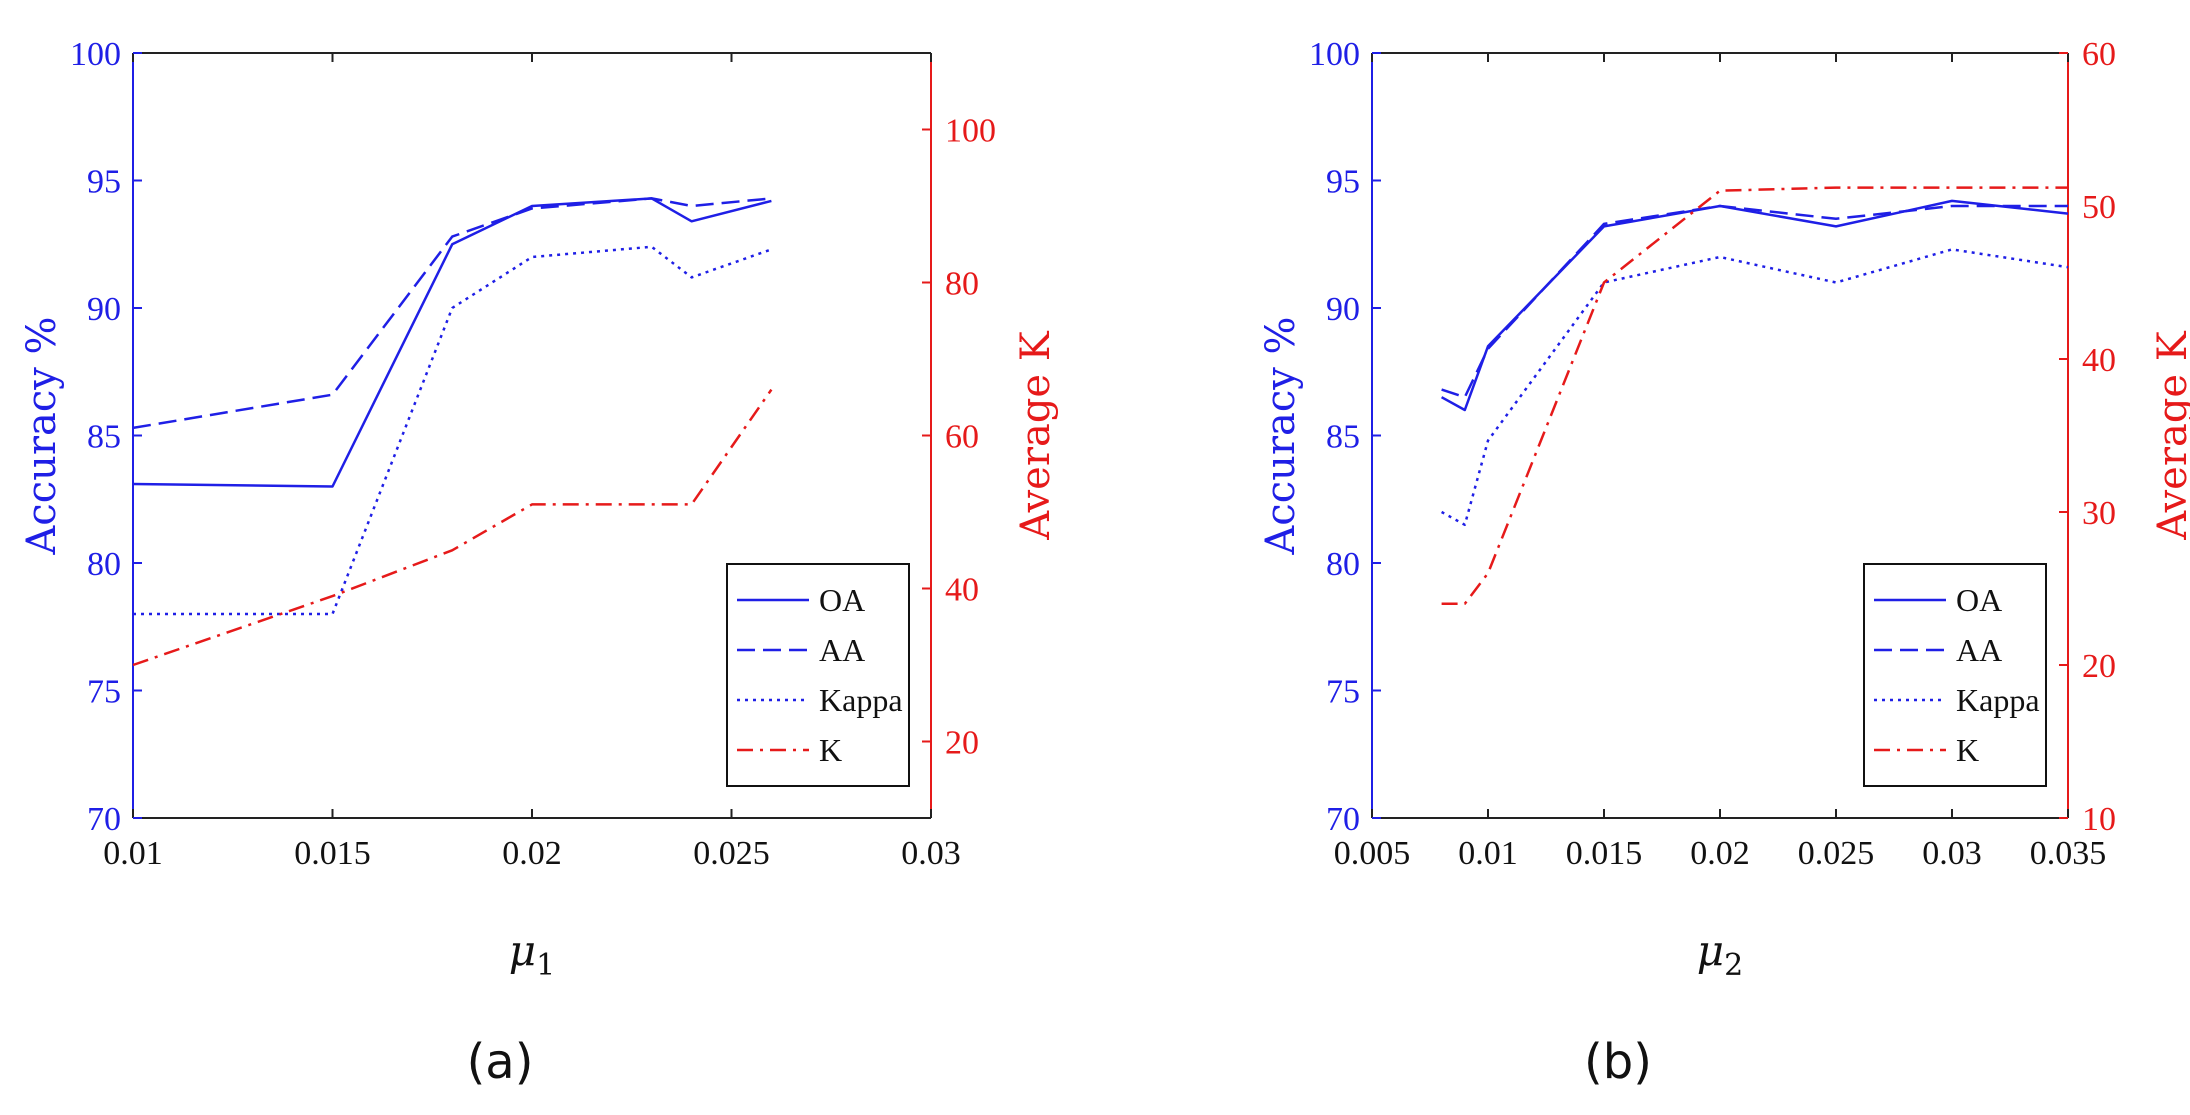  Describe the element at coordinates (970, 131) in the screenshot. I see `right-y-tick-label: 100` at that location.